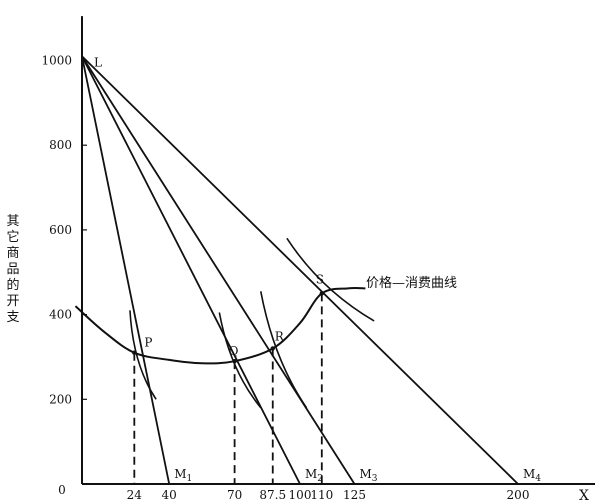  I want to click on y-tick-label: 400, so click(60, 315).